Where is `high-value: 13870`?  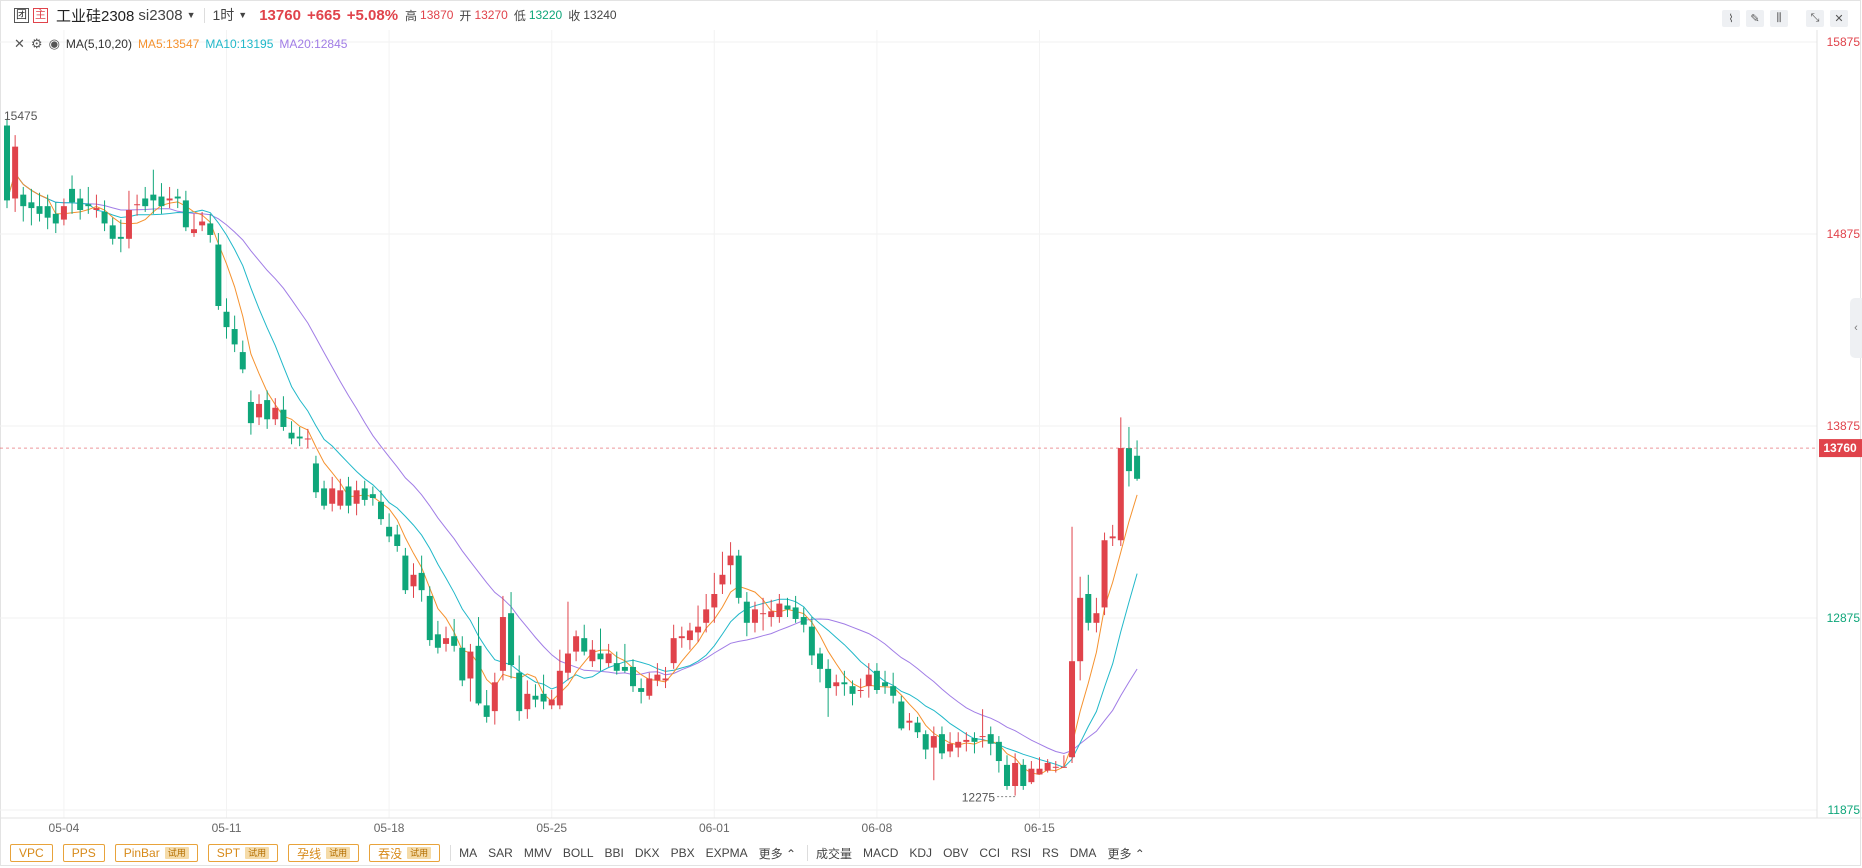 high-value: 13870 is located at coordinates (437, 15).